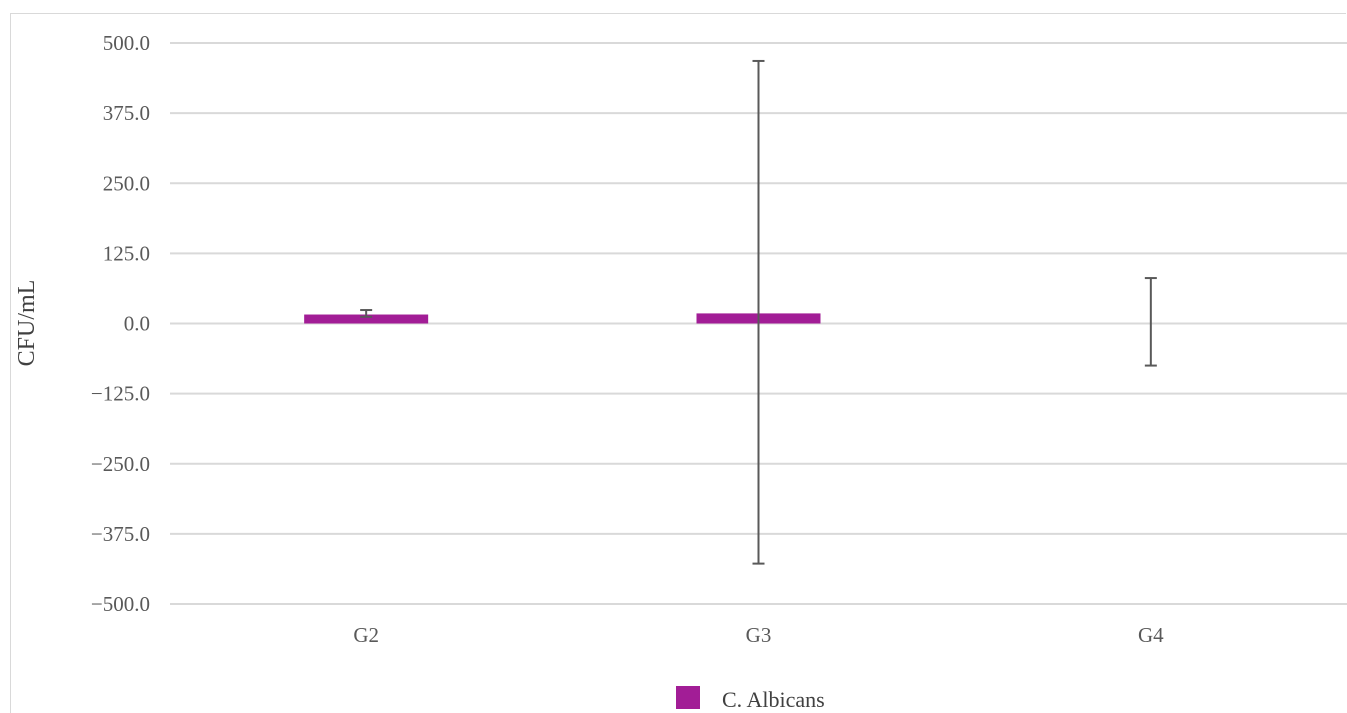 The width and height of the screenshot is (1347, 713). Describe the element at coordinates (688, 697) in the screenshot. I see `legend-swatch` at that location.